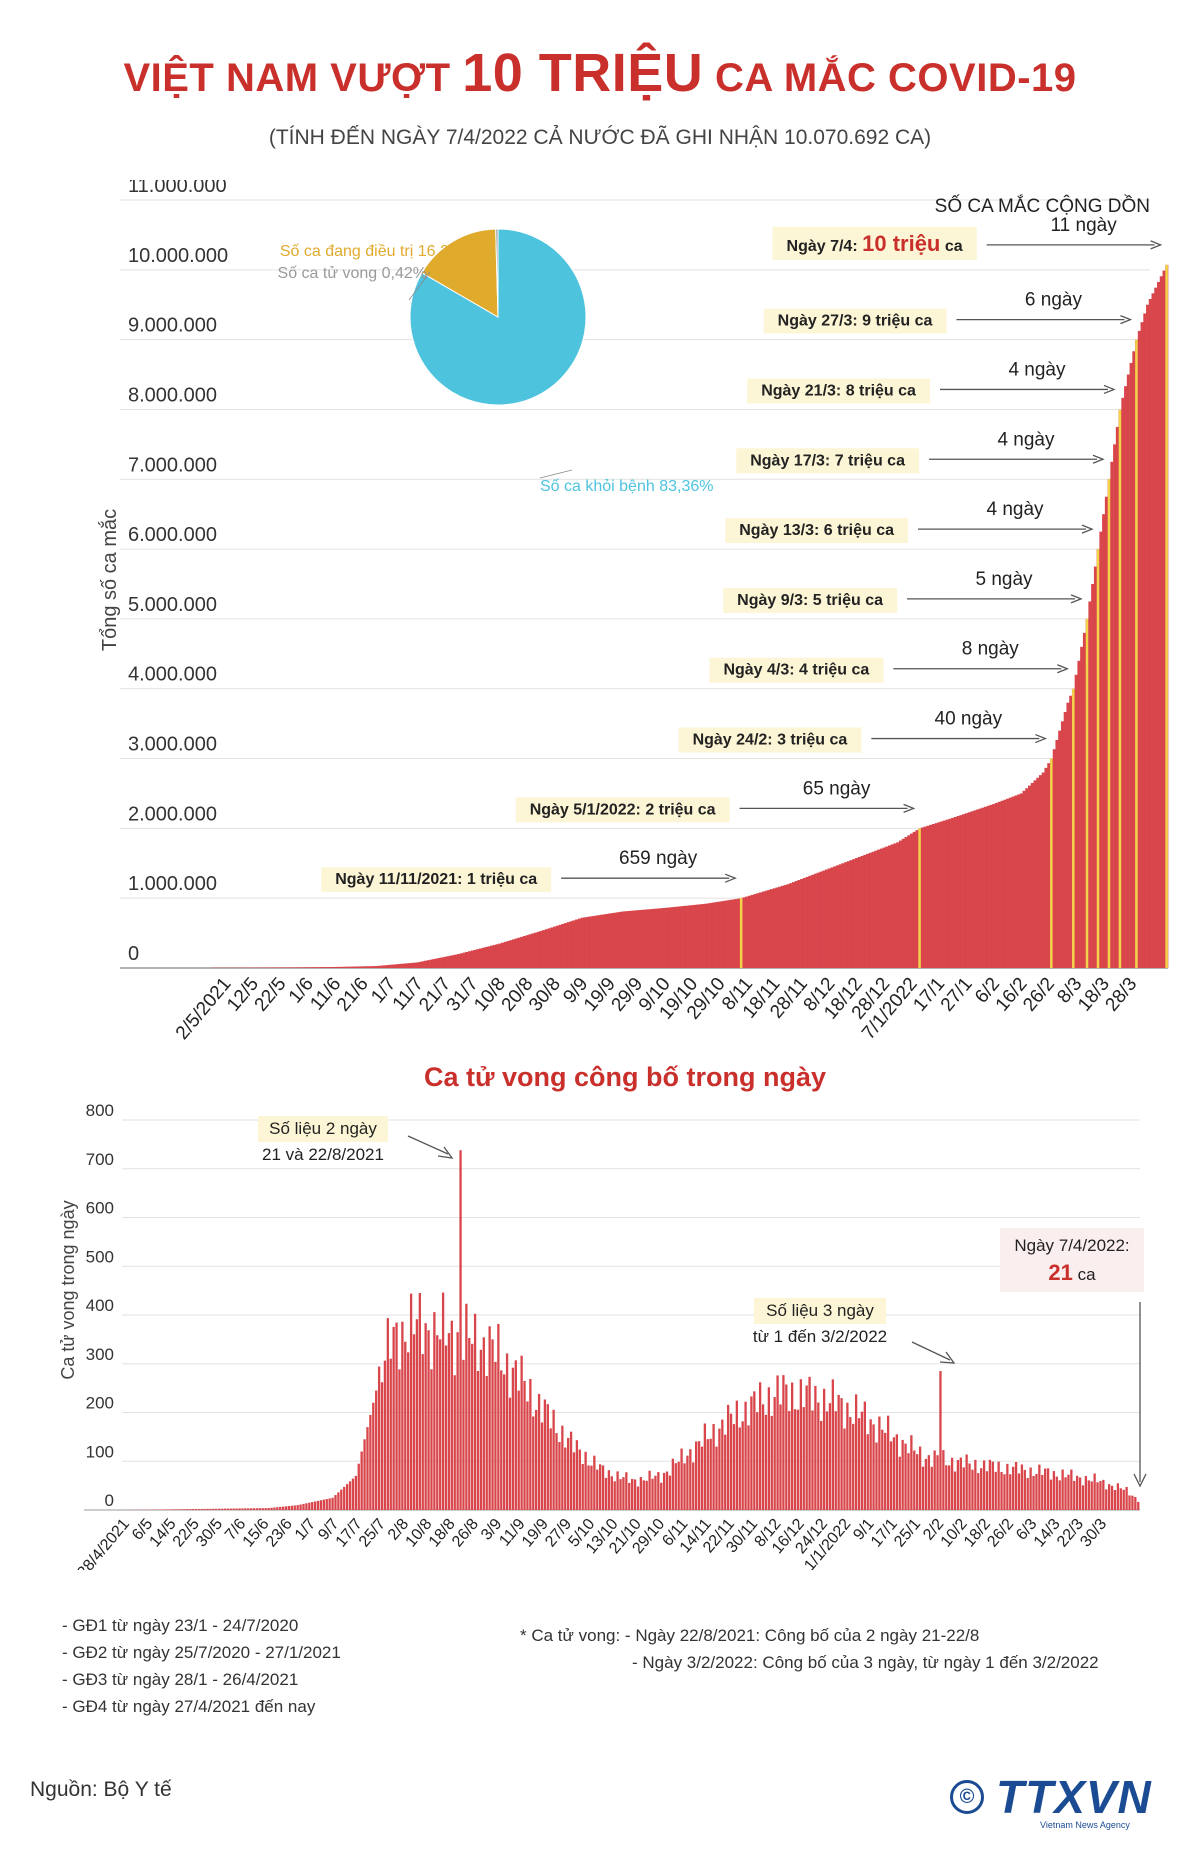  I want to click on title-post: CA MẮC COVID-19, so click(895, 78).